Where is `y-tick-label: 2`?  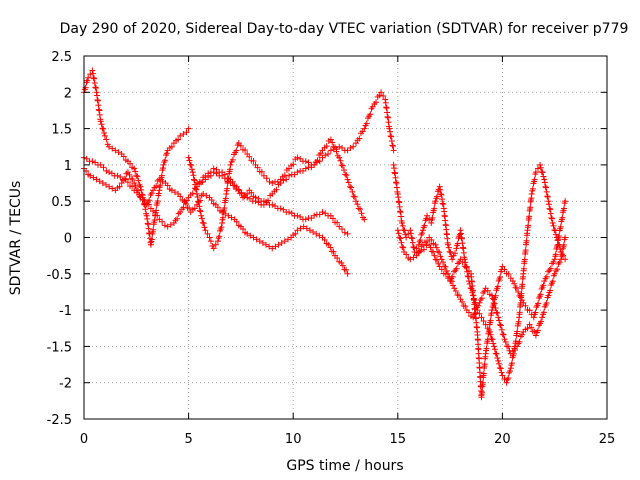
y-tick-label: 2 is located at coordinates (68, 93).